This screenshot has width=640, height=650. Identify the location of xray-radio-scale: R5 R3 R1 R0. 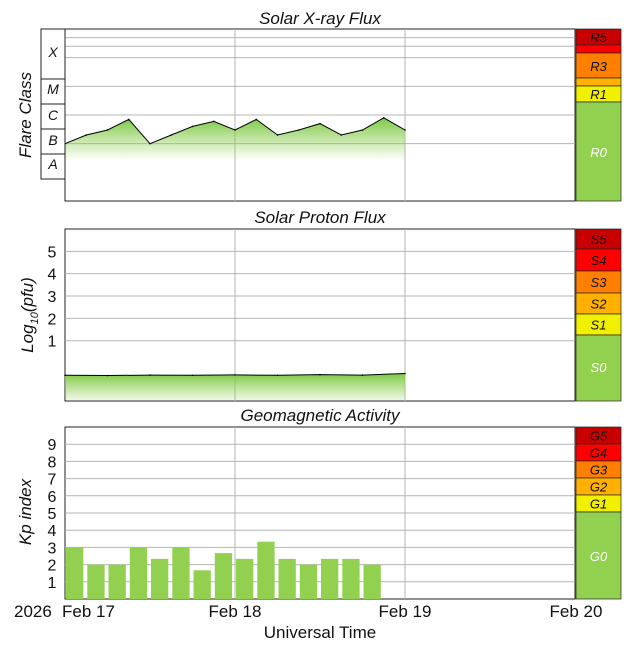
(598, 115).